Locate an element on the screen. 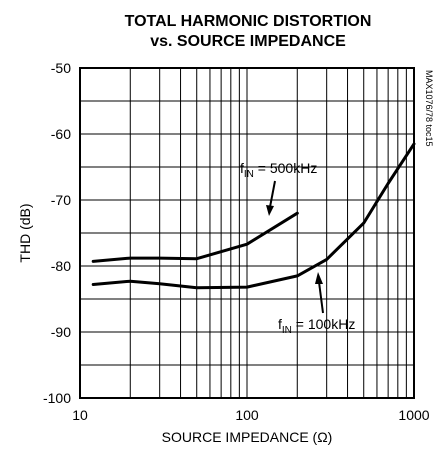 This screenshot has width=433, height=453. x-tick-label: 1000 is located at coordinates (413, 415).